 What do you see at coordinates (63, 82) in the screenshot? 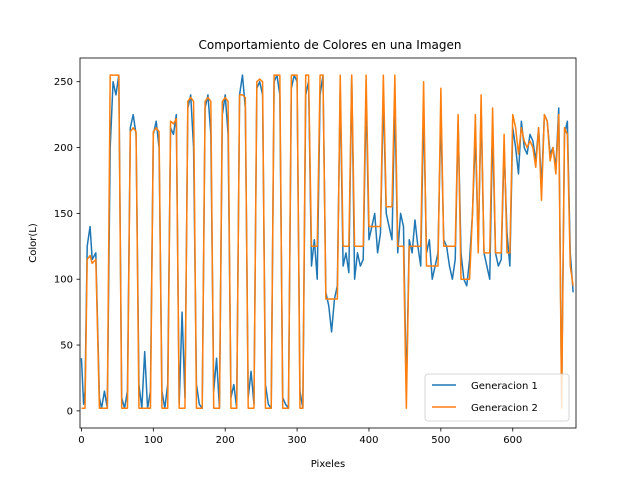
I see `y-tick-label: 250` at bounding box center [63, 82].